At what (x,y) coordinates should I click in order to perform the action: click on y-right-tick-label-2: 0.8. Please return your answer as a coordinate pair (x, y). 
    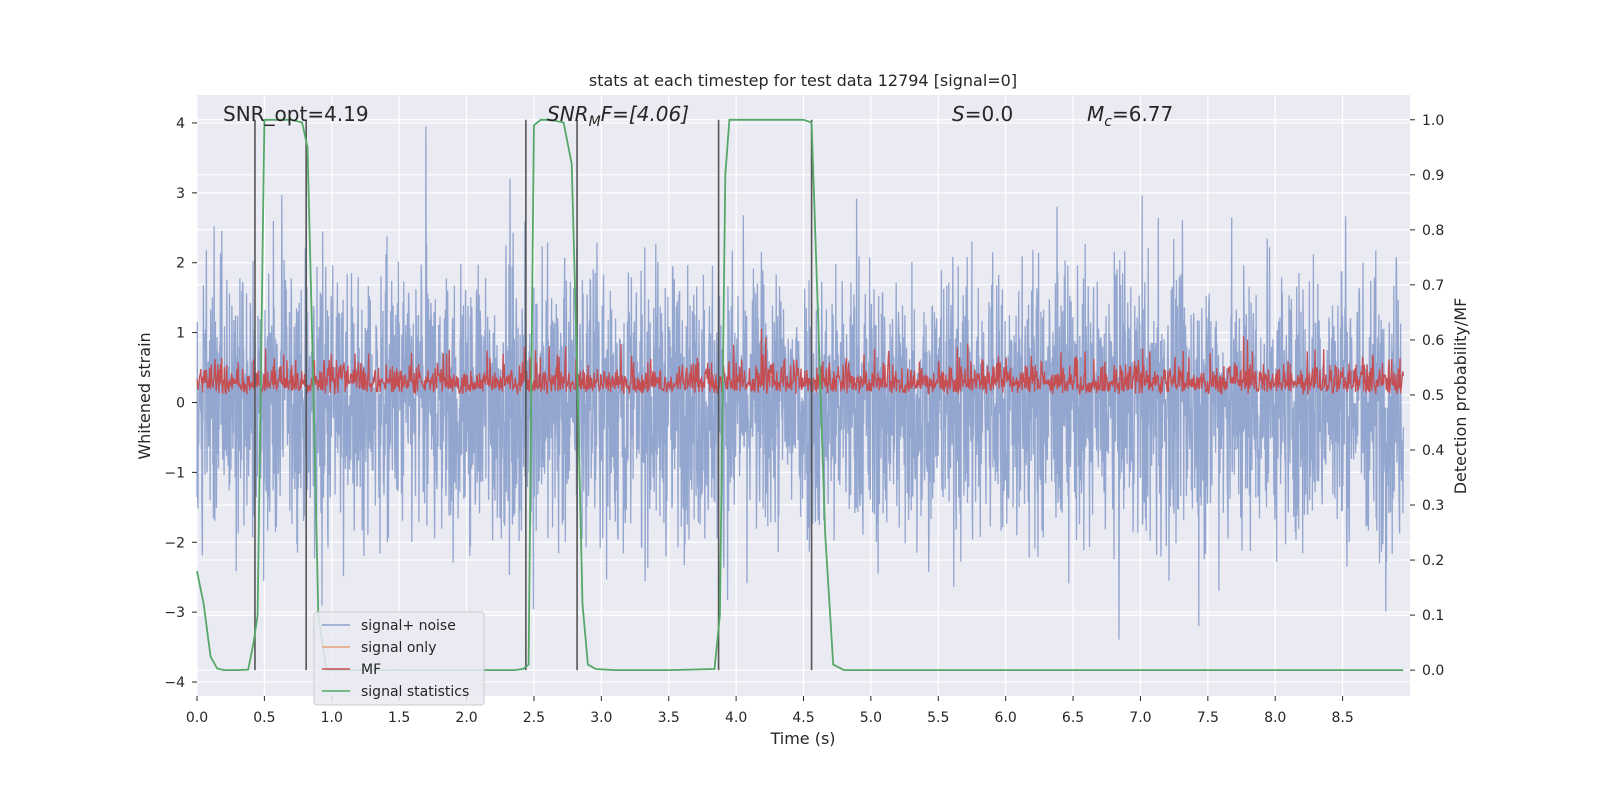
    Looking at the image, I should click on (1433, 231).